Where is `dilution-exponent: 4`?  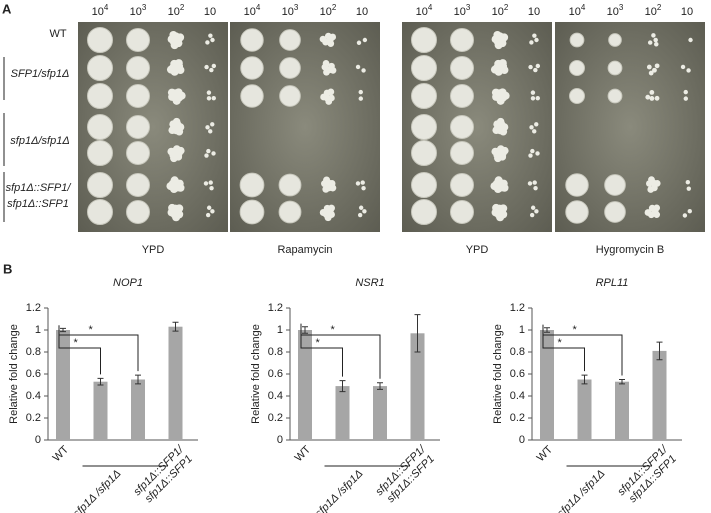 dilution-exponent: 4 is located at coordinates (430, 7).